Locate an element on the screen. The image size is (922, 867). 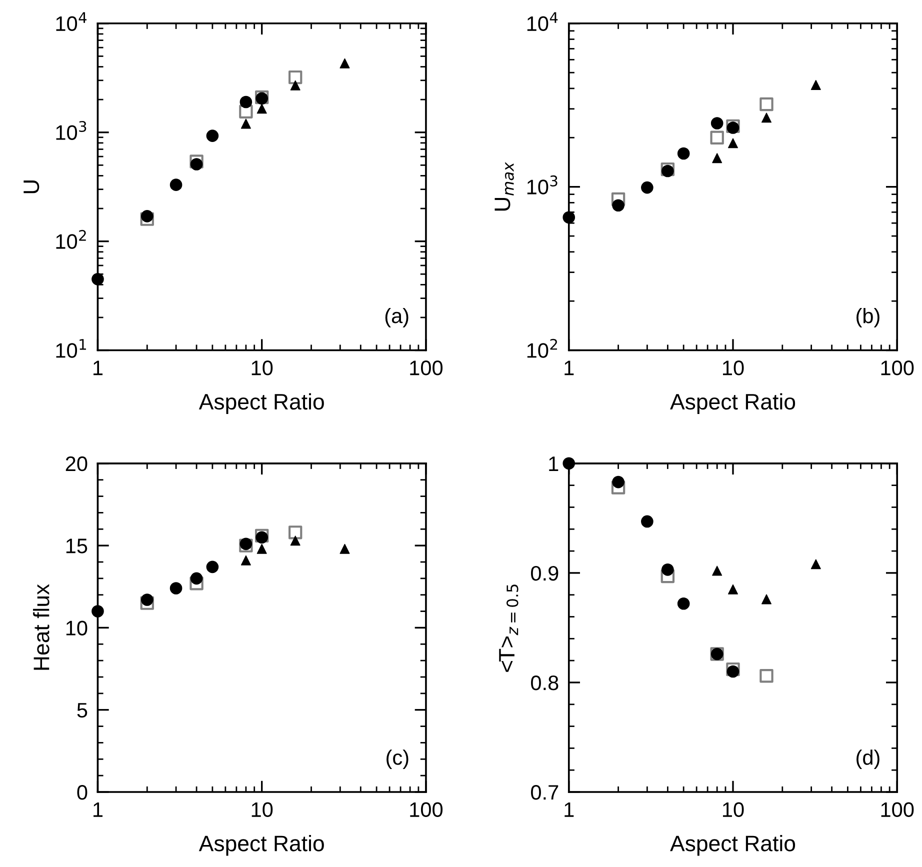
y-tick-label: 1 is located at coordinates (553, 463).